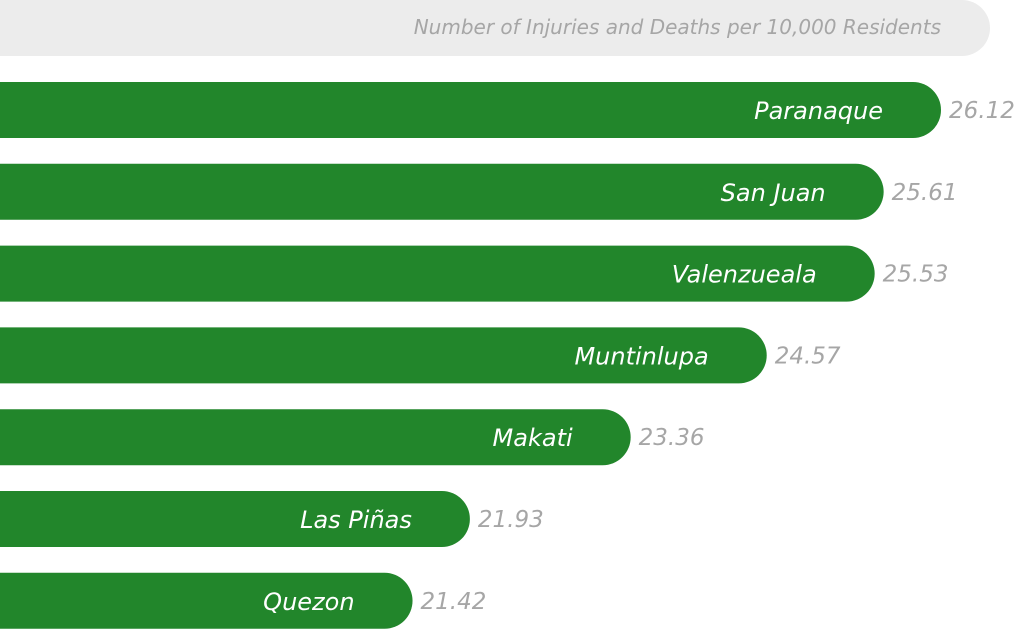 The width and height of the screenshot is (1015, 629). Describe the element at coordinates (744, 275) in the screenshot. I see `bar-category-label: Valenzueala` at that location.